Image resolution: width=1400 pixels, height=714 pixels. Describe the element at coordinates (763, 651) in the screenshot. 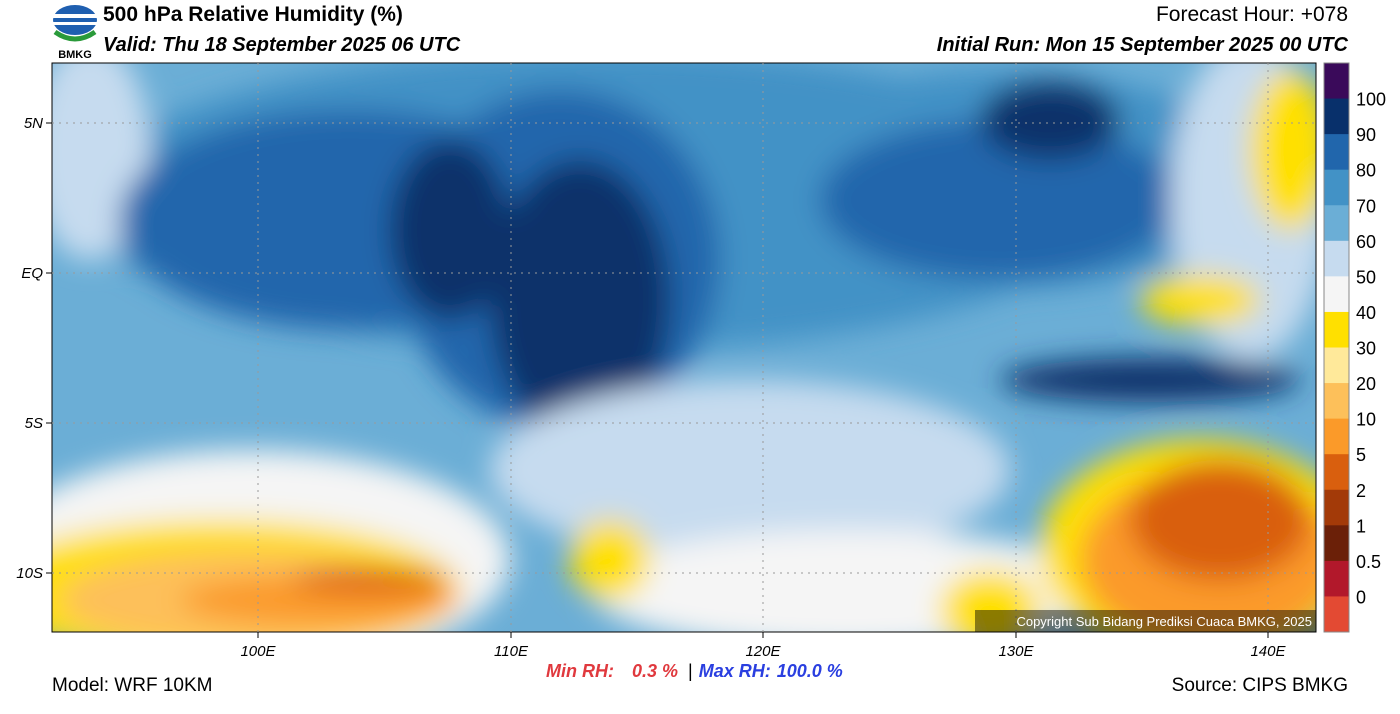

I see `lon-label: 120E` at that location.